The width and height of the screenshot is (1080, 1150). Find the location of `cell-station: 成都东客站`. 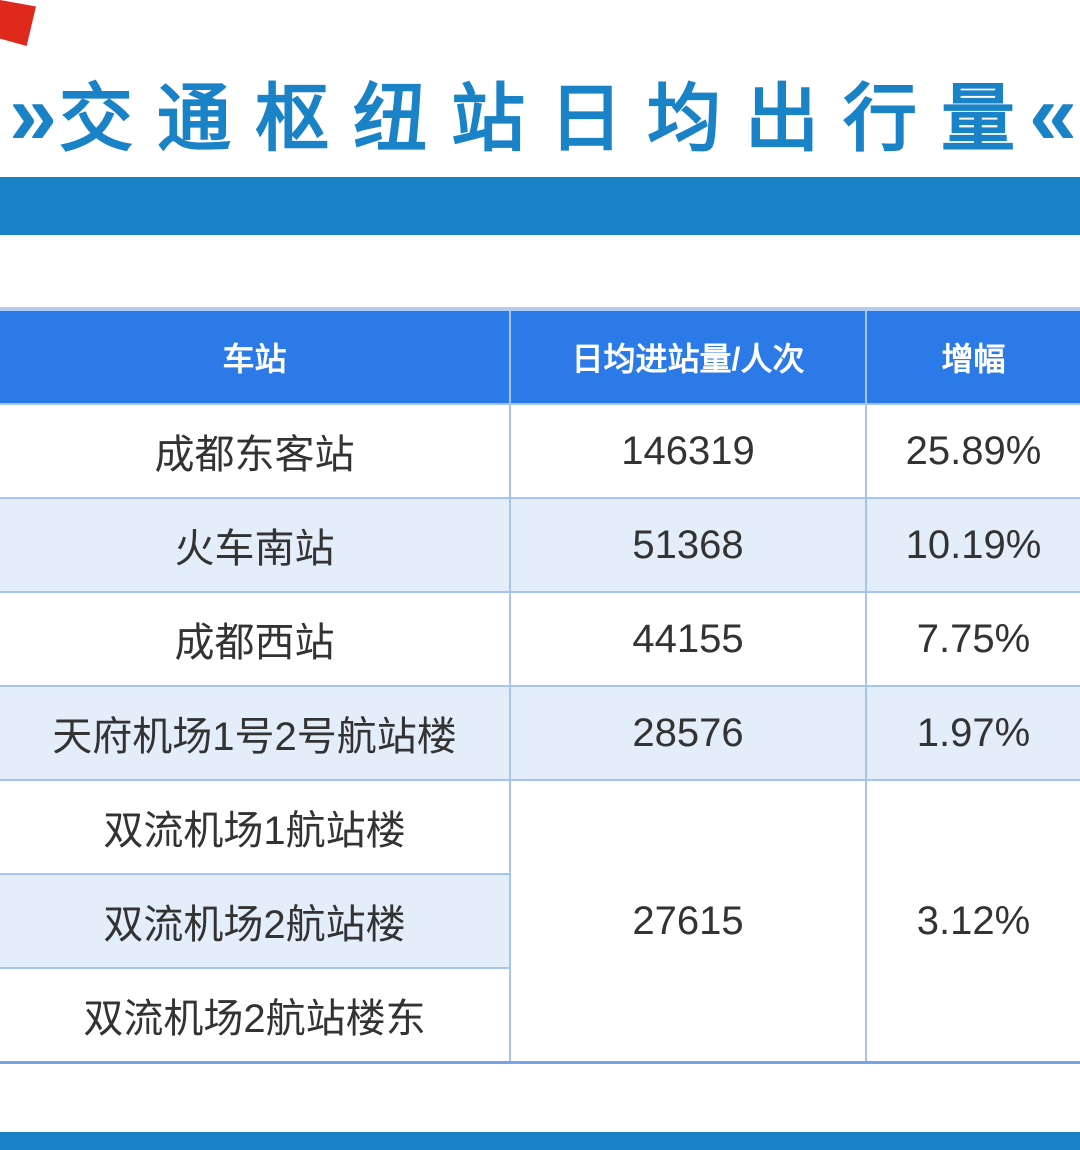

cell-station: 成都东客站 is located at coordinates (255, 451).